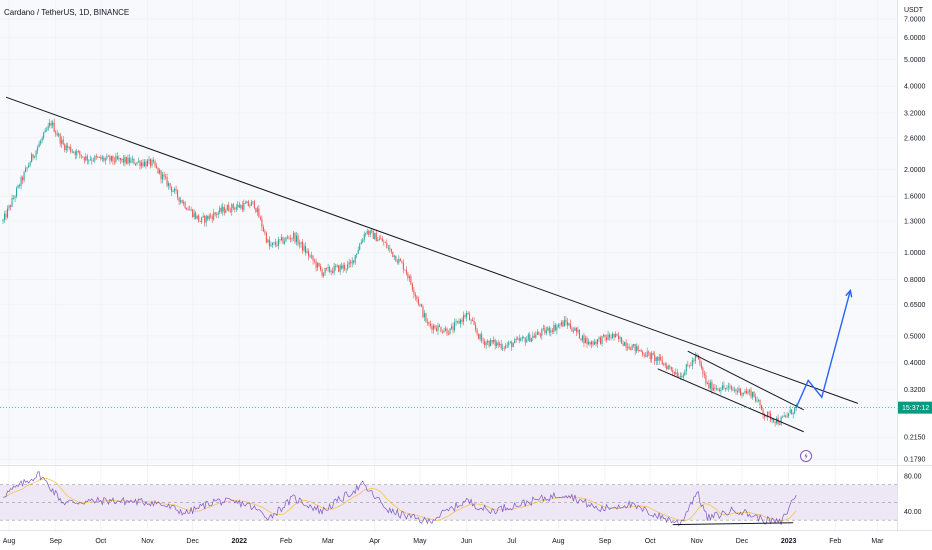 This screenshot has height=550, width=932. What do you see at coordinates (915, 390) in the screenshot?
I see `price-tick-label: 0.3200` at bounding box center [915, 390].